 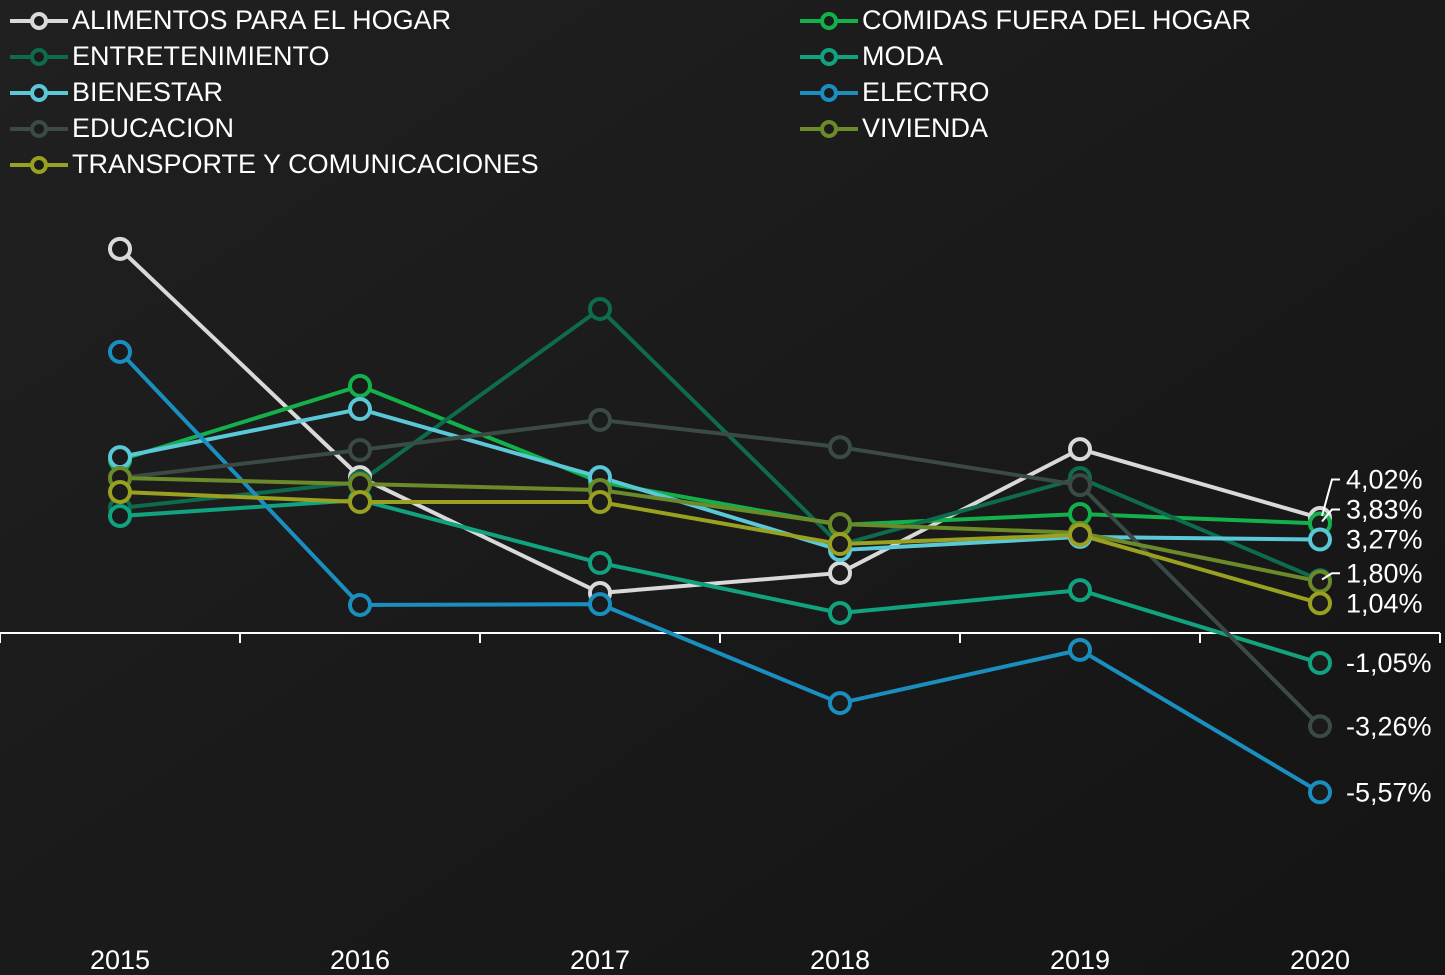 What do you see at coordinates (1389, 792) in the screenshot?
I see `data-label: -5,57%` at bounding box center [1389, 792].